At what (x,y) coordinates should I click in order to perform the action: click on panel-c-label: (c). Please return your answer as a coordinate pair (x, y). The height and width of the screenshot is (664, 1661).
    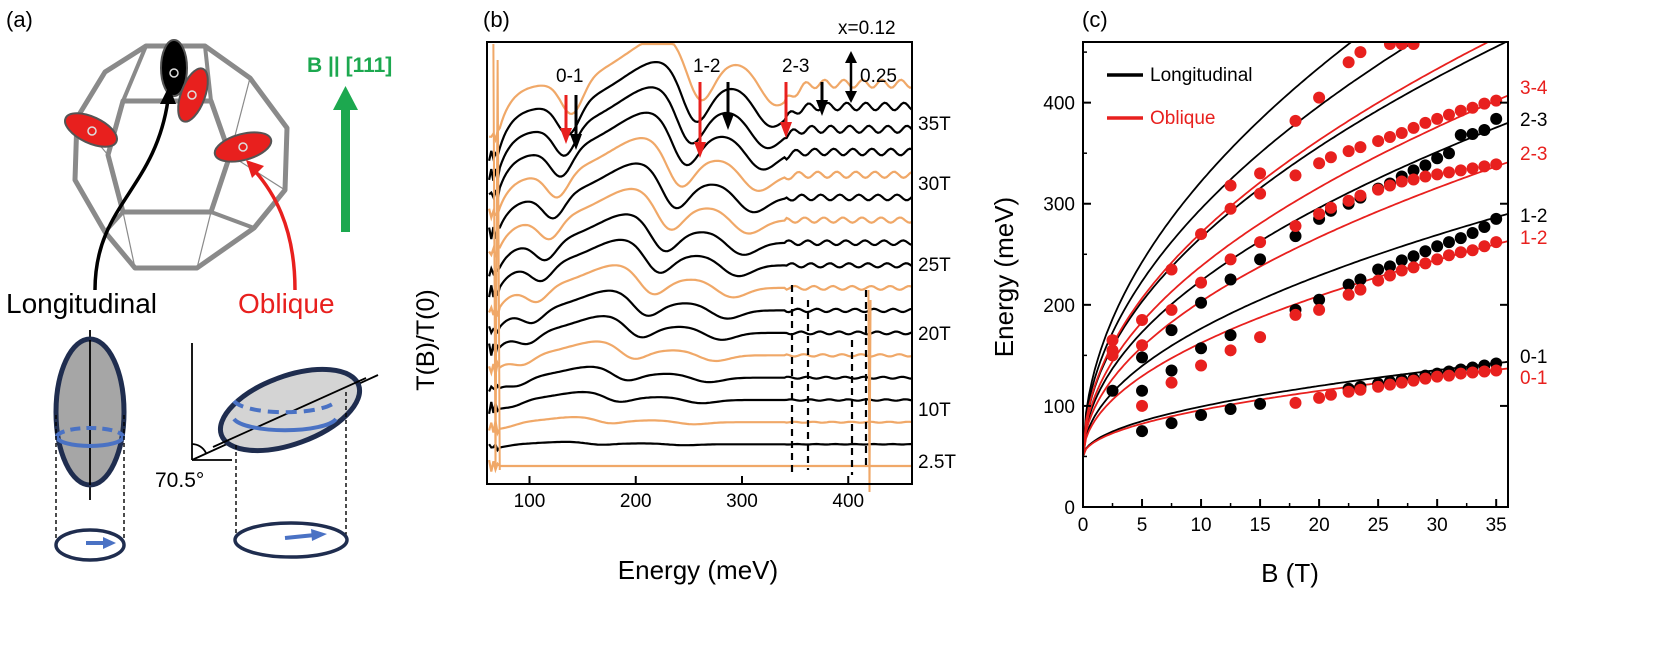
    Looking at the image, I should click on (1095, 19).